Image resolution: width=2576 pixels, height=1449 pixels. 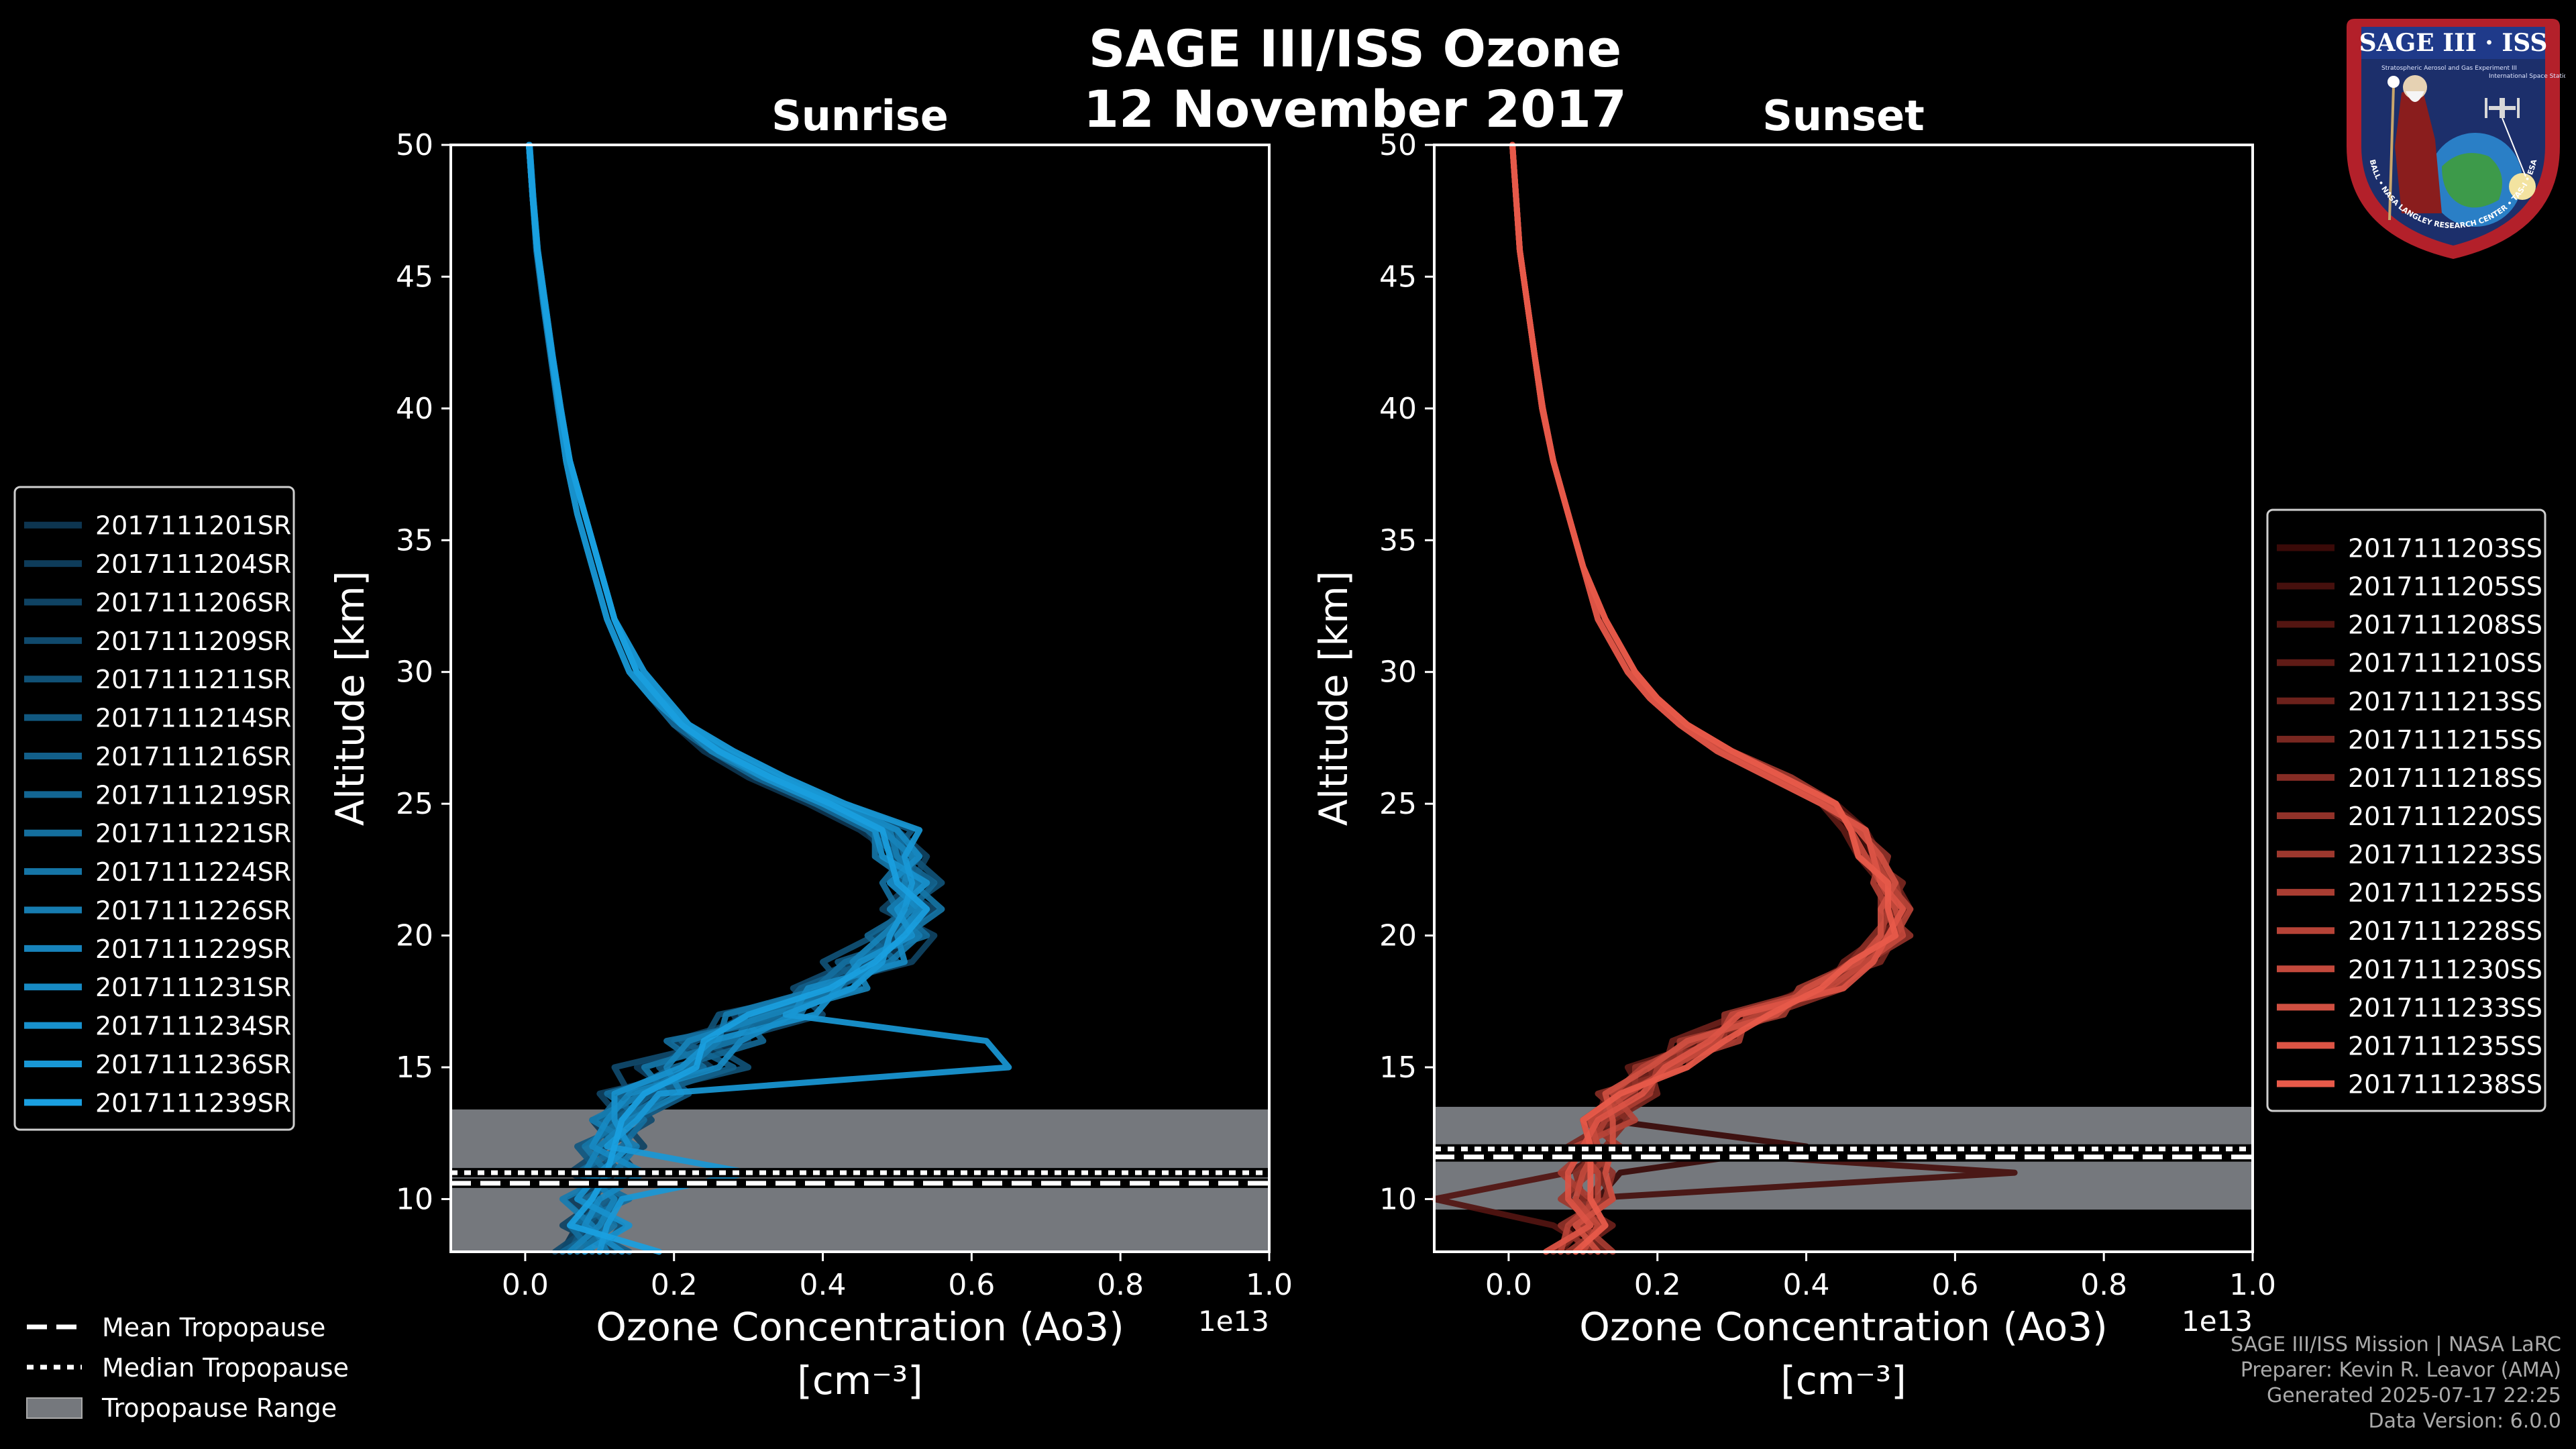 What do you see at coordinates (2445, 587) in the screenshot?
I see `sunset-legend-entry: 2017111205SS` at bounding box center [2445, 587].